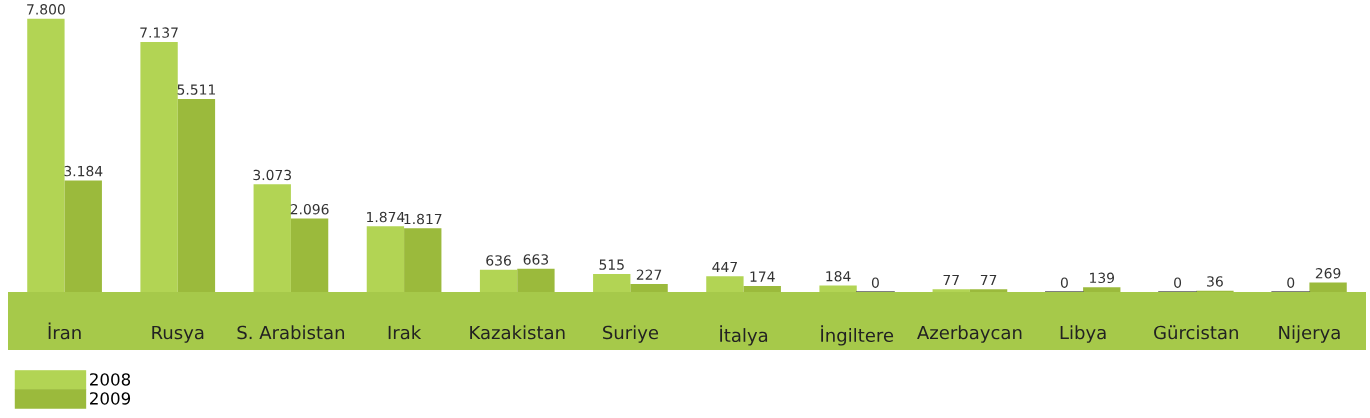  I want to click on data-label: 184, so click(838, 276).